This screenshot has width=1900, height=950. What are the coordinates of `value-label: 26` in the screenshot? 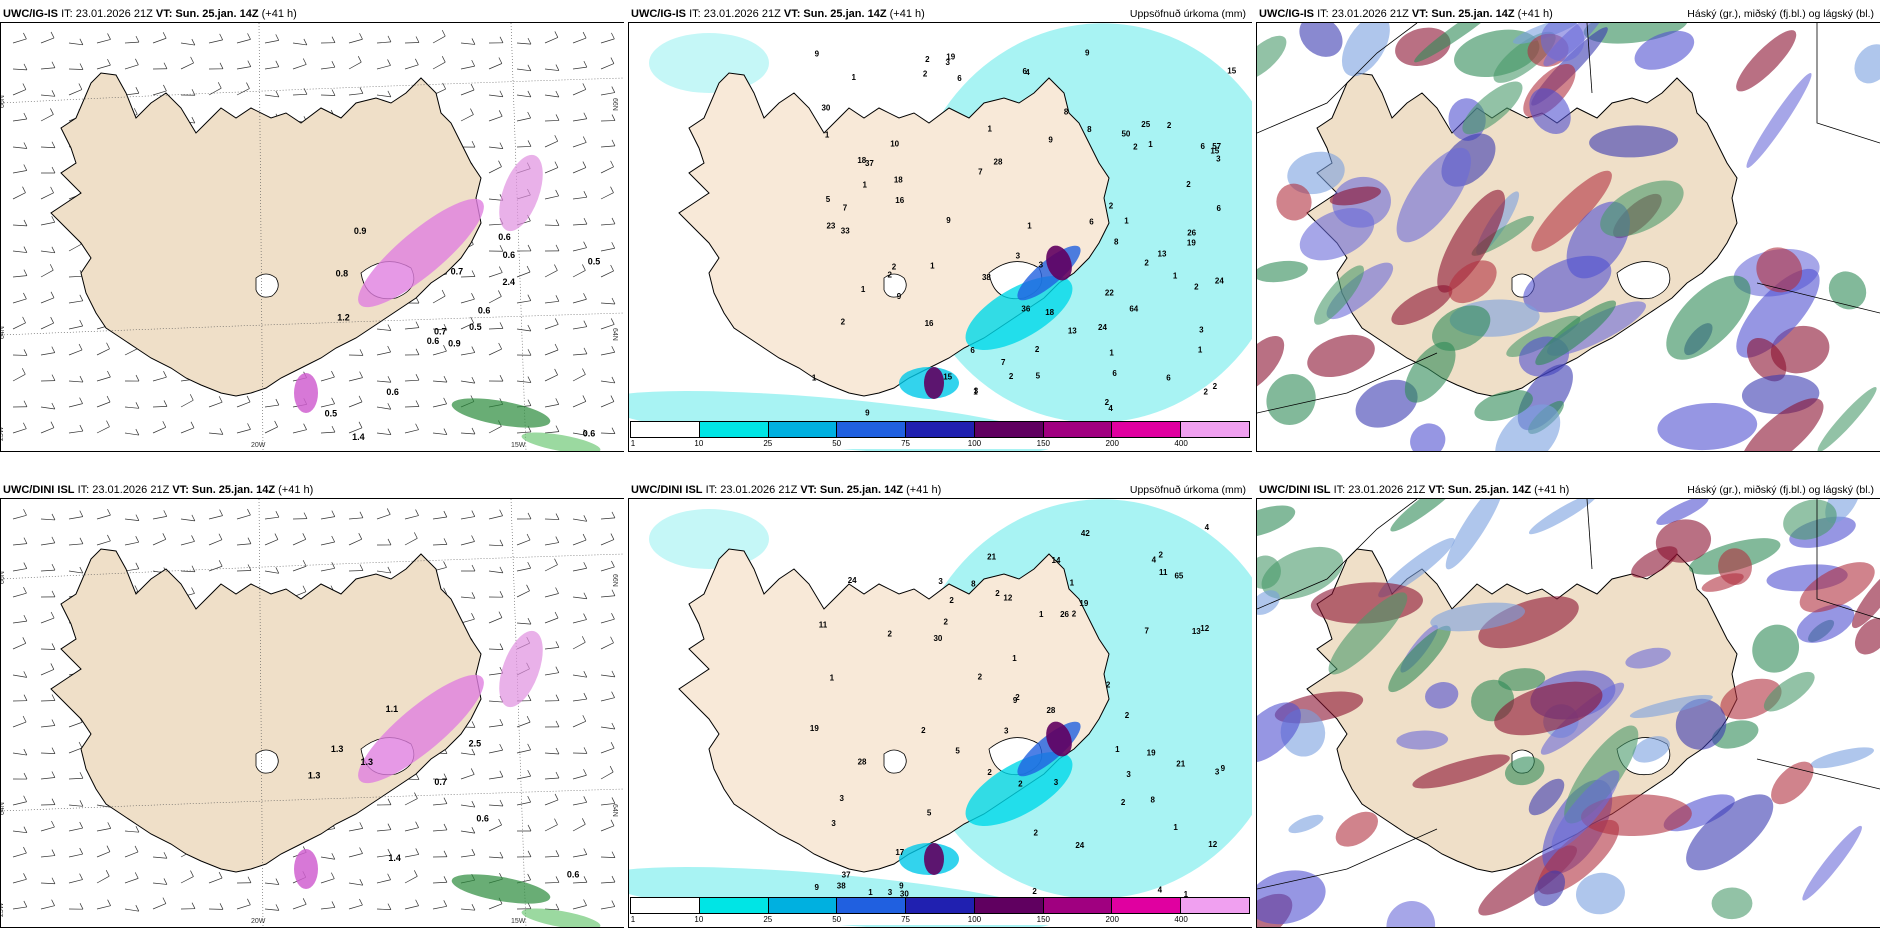 It's located at (1064, 614).